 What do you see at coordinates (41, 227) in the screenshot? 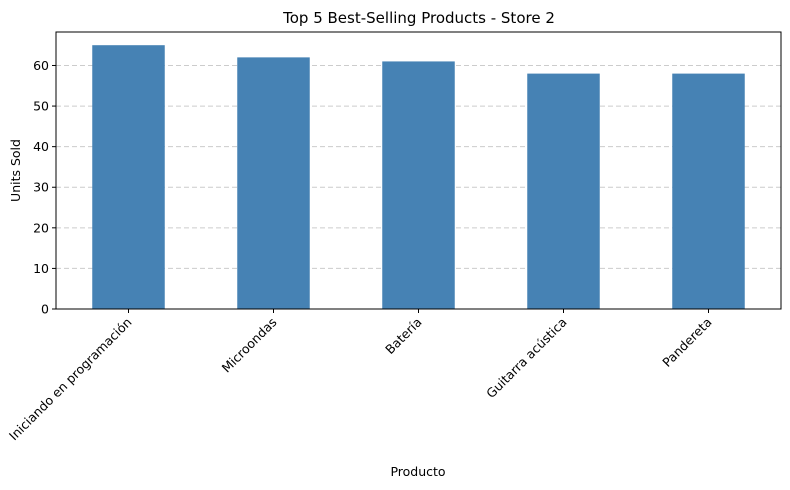
I see `y-tick-label: 20` at bounding box center [41, 227].